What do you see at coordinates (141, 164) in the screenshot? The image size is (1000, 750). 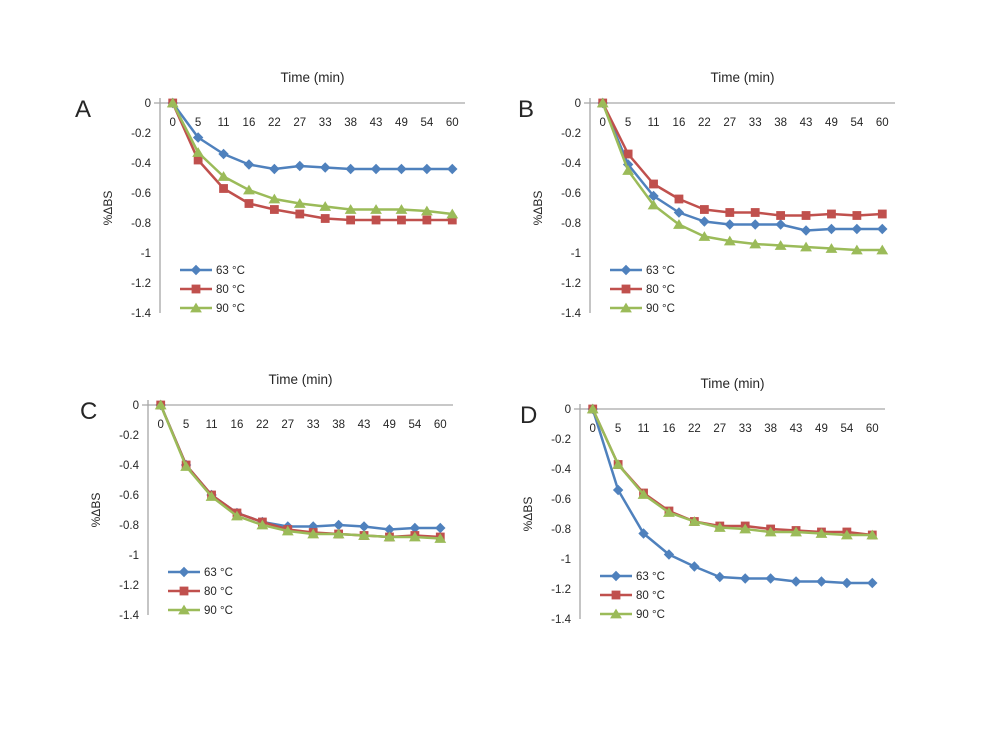 I see `y-tick-label: -0.4` at bounding box center [141, 164].